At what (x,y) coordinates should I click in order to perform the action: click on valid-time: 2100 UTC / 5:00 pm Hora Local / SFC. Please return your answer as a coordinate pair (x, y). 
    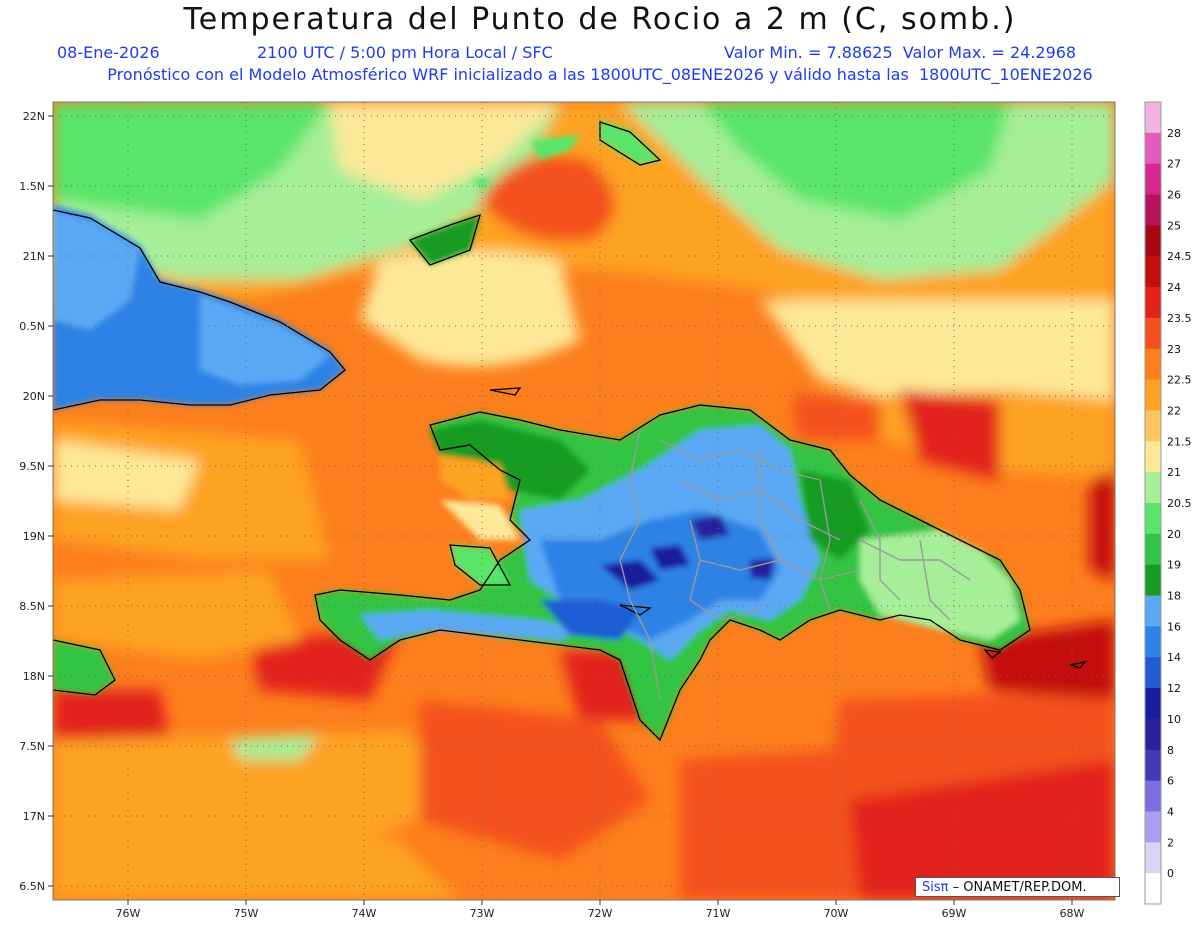
    Looking at the image, I should click on (405, 52).